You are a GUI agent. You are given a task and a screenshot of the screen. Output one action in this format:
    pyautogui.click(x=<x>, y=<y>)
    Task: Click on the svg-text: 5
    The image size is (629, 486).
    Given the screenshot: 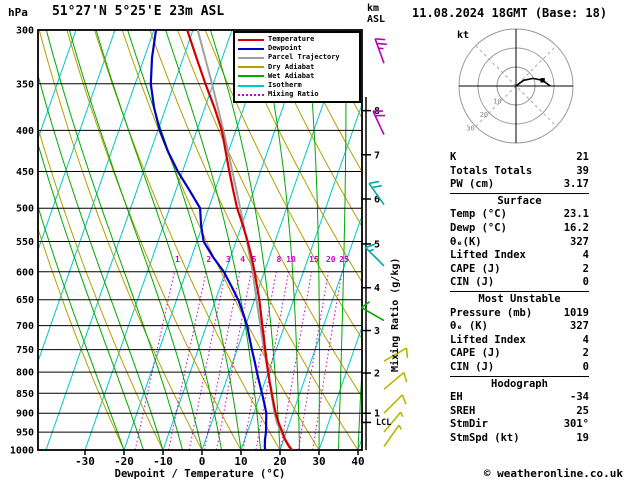 What is the action you would take?
    pyautogui.click(x=254, y=259)
    